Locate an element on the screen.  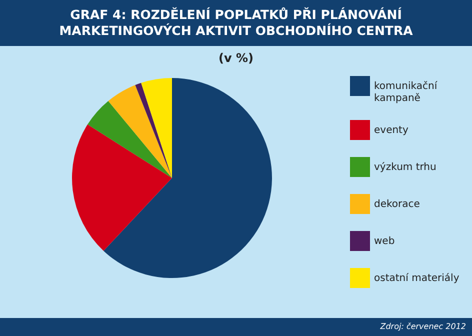
legend-label: komunikační kampaně is located at coordinates (406, 92).